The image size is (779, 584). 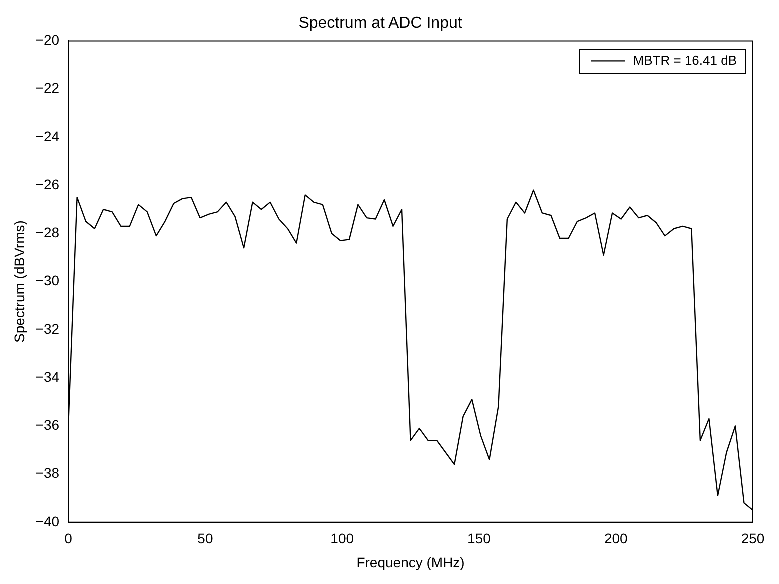 I want to click on y-tick-label: −28, so click(x=48, y=232).